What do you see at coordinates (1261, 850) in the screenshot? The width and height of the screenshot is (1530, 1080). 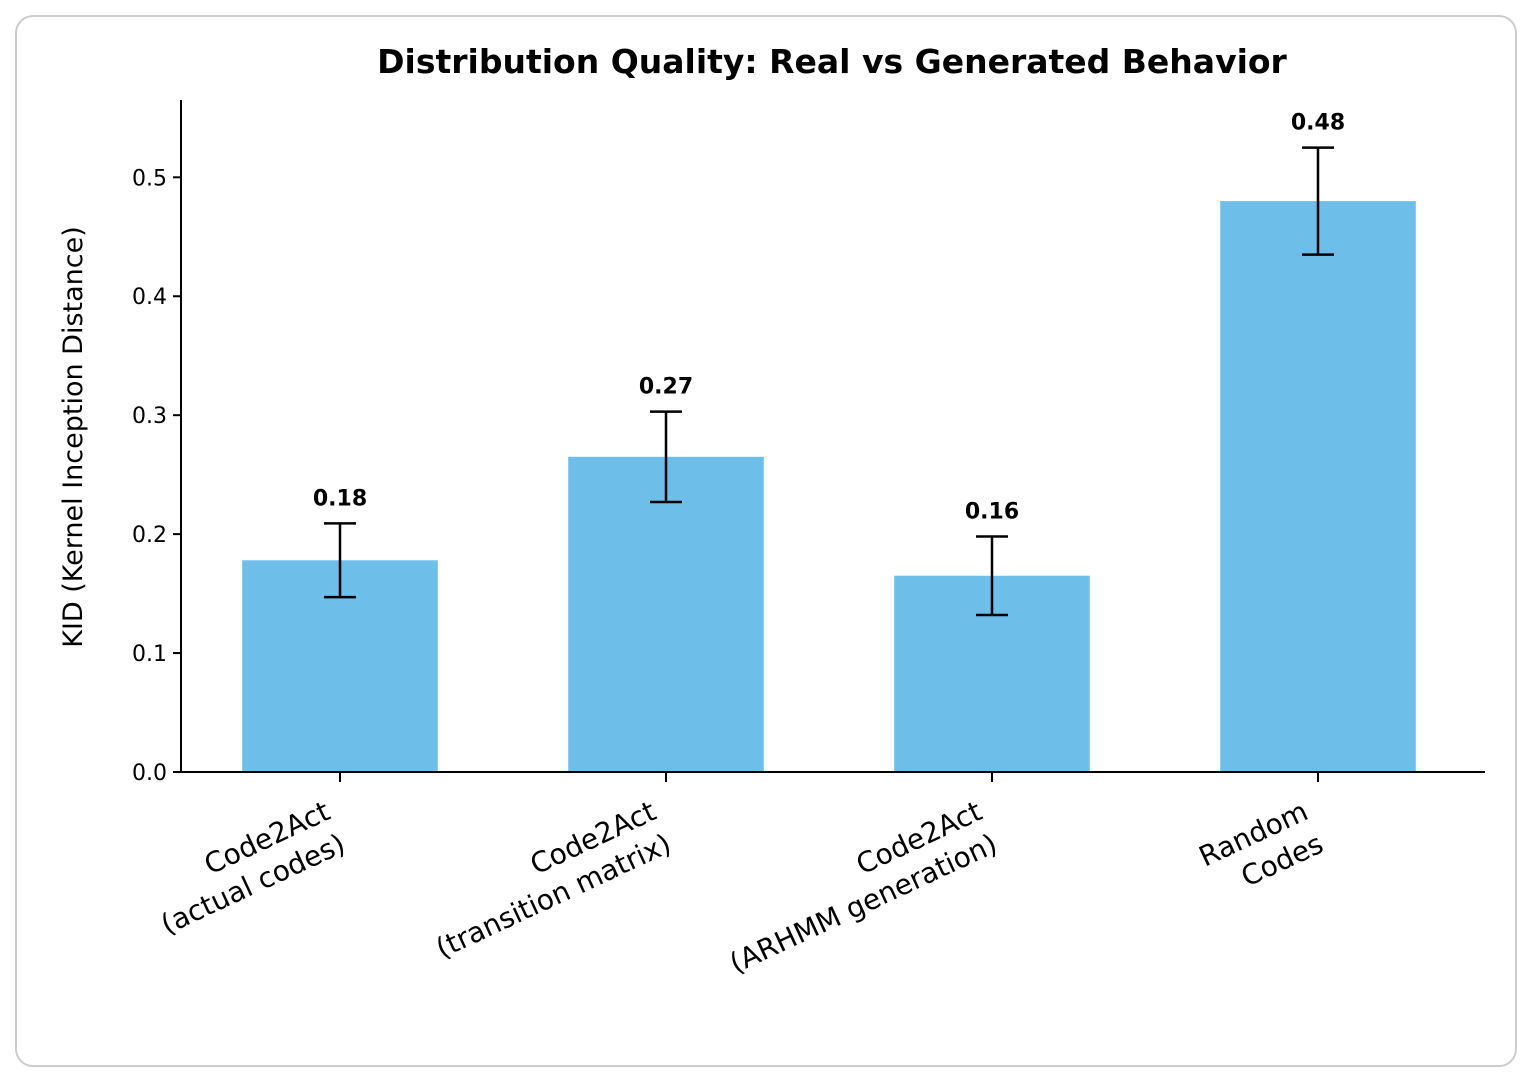 I see `x-tick-label-3: RandomCodes` at bounding box center [1261, 850].